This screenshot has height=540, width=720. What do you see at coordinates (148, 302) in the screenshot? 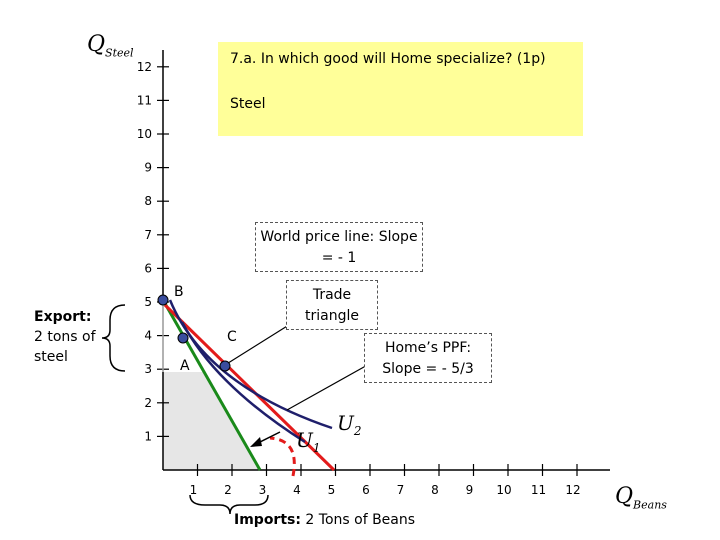
I see `y-tick-label: 5` at bounding box center [148, 302].